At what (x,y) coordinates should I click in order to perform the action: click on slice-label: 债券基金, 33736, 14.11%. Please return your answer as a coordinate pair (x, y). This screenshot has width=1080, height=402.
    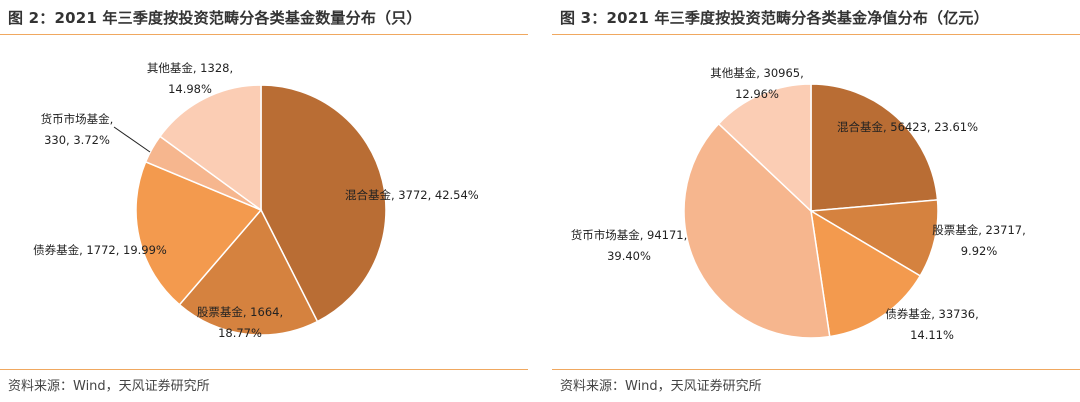
    Looking at the image, I should click on (932, 324).